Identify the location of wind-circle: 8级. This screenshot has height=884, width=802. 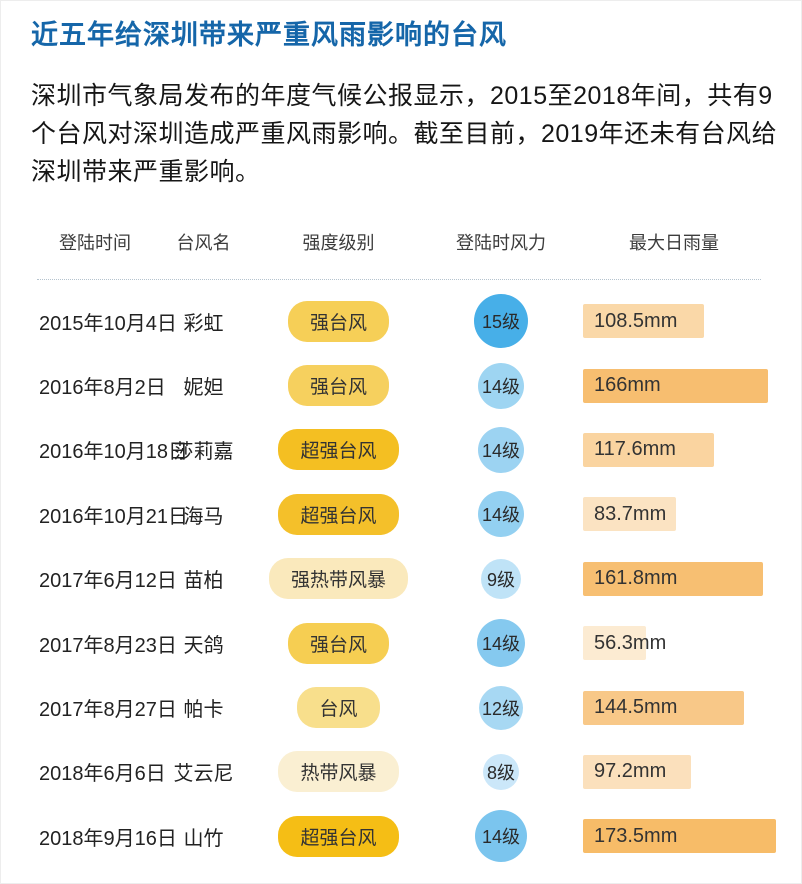
(501, 771).